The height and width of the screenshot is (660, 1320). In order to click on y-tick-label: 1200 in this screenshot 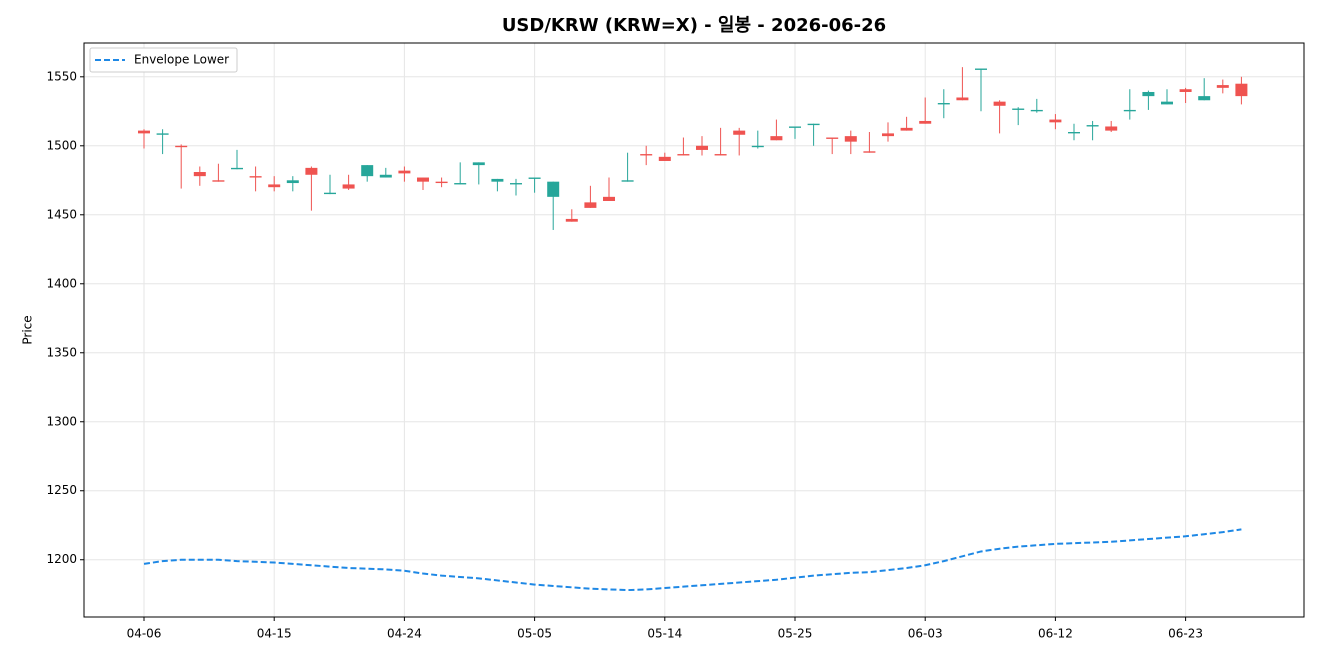, I will do `click(61, 559)`.